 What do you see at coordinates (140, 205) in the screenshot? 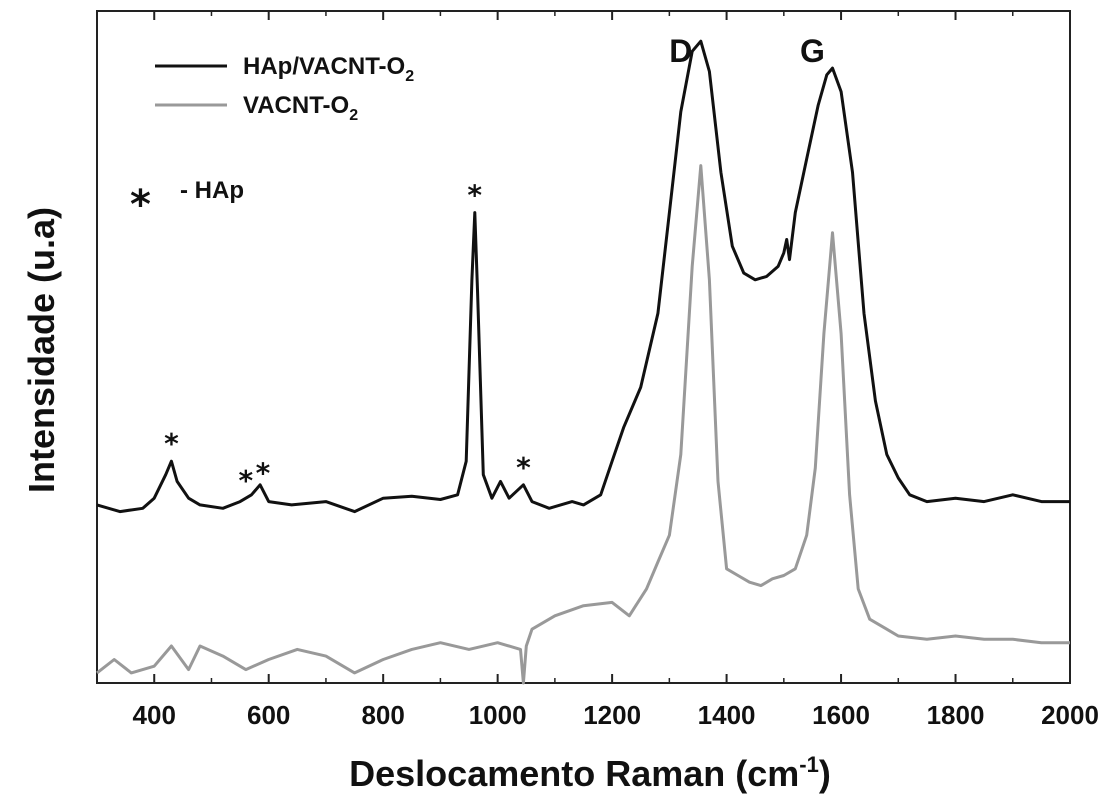
I see `marker-note-symbol: *` at bounding box center [140, 205].